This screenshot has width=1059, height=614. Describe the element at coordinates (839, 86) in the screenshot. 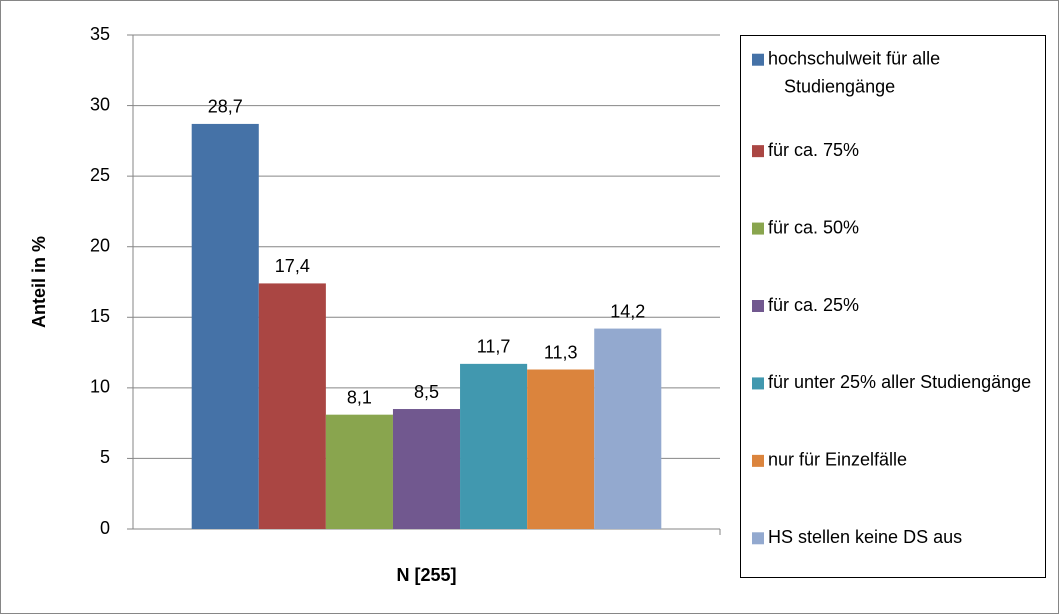

I see `legend-label-line: Studiengänge` at that location.